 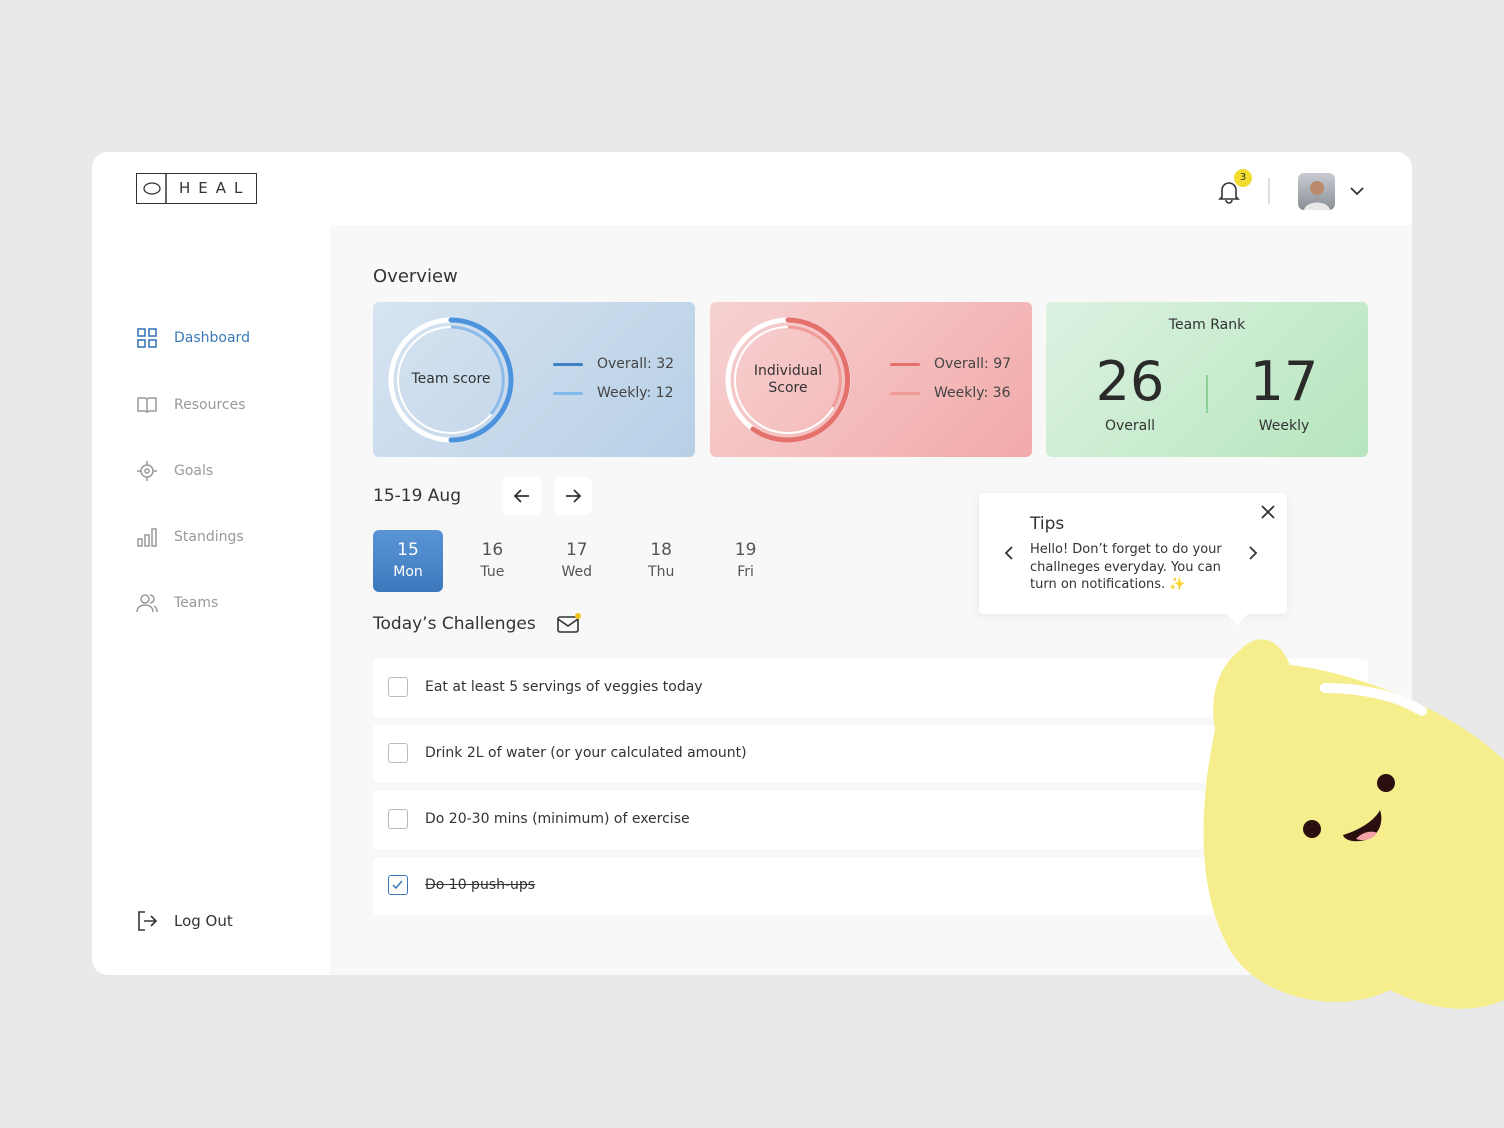 I want to click on rank-weekly: 17, so click(x=1284, y=381).